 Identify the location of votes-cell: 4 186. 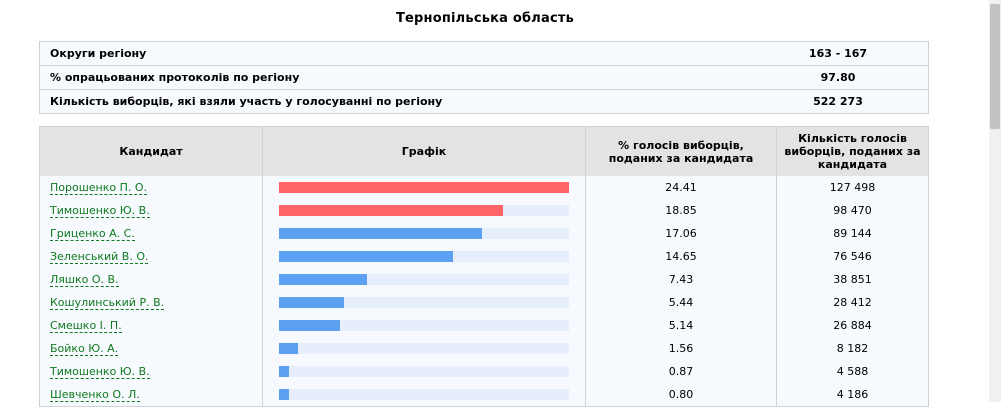
(852, 395).